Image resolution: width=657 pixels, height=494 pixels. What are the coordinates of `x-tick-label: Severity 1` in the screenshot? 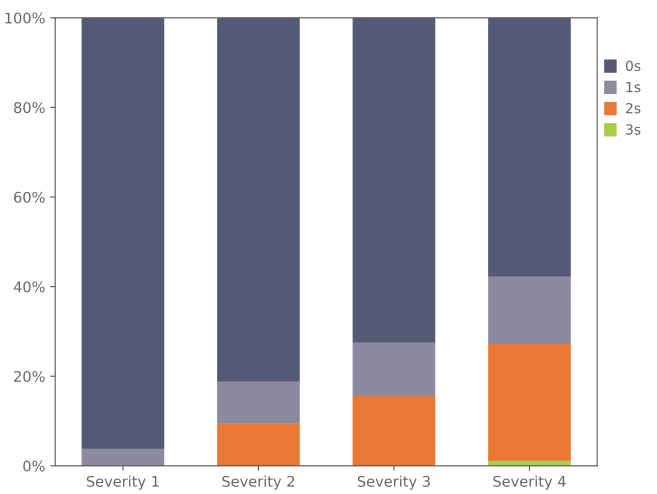 It's located at (122, 483).